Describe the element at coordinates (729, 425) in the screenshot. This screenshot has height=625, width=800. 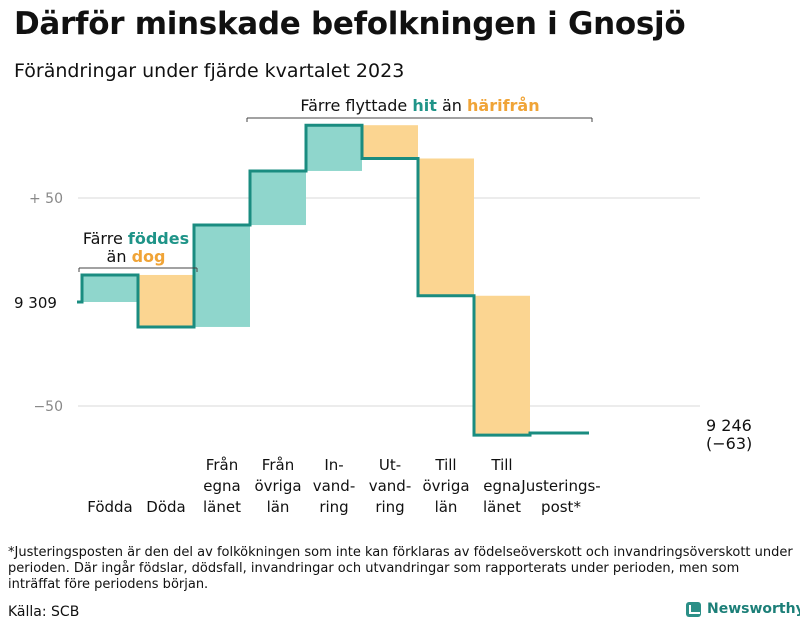
I see `end-value-label: 9 246` at that location.